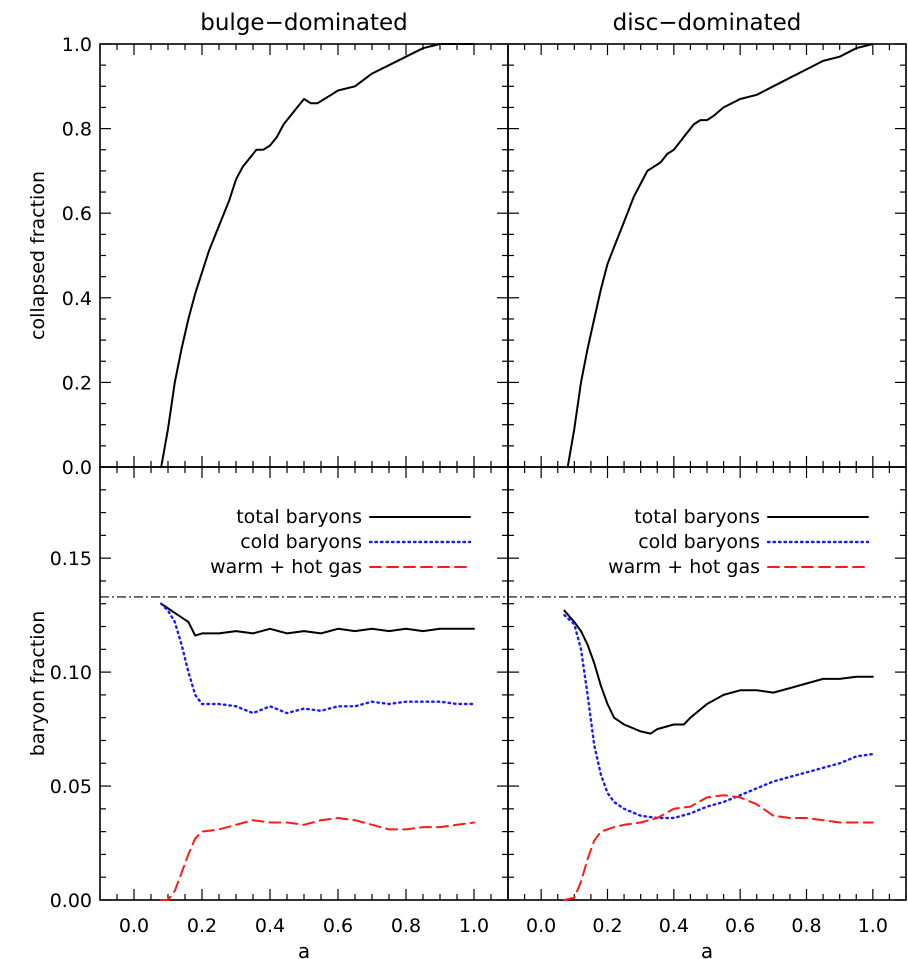  Describe the element at coordinates (77, 214) in the screenshot. I see `y-tick-label: 0.6` at that location.